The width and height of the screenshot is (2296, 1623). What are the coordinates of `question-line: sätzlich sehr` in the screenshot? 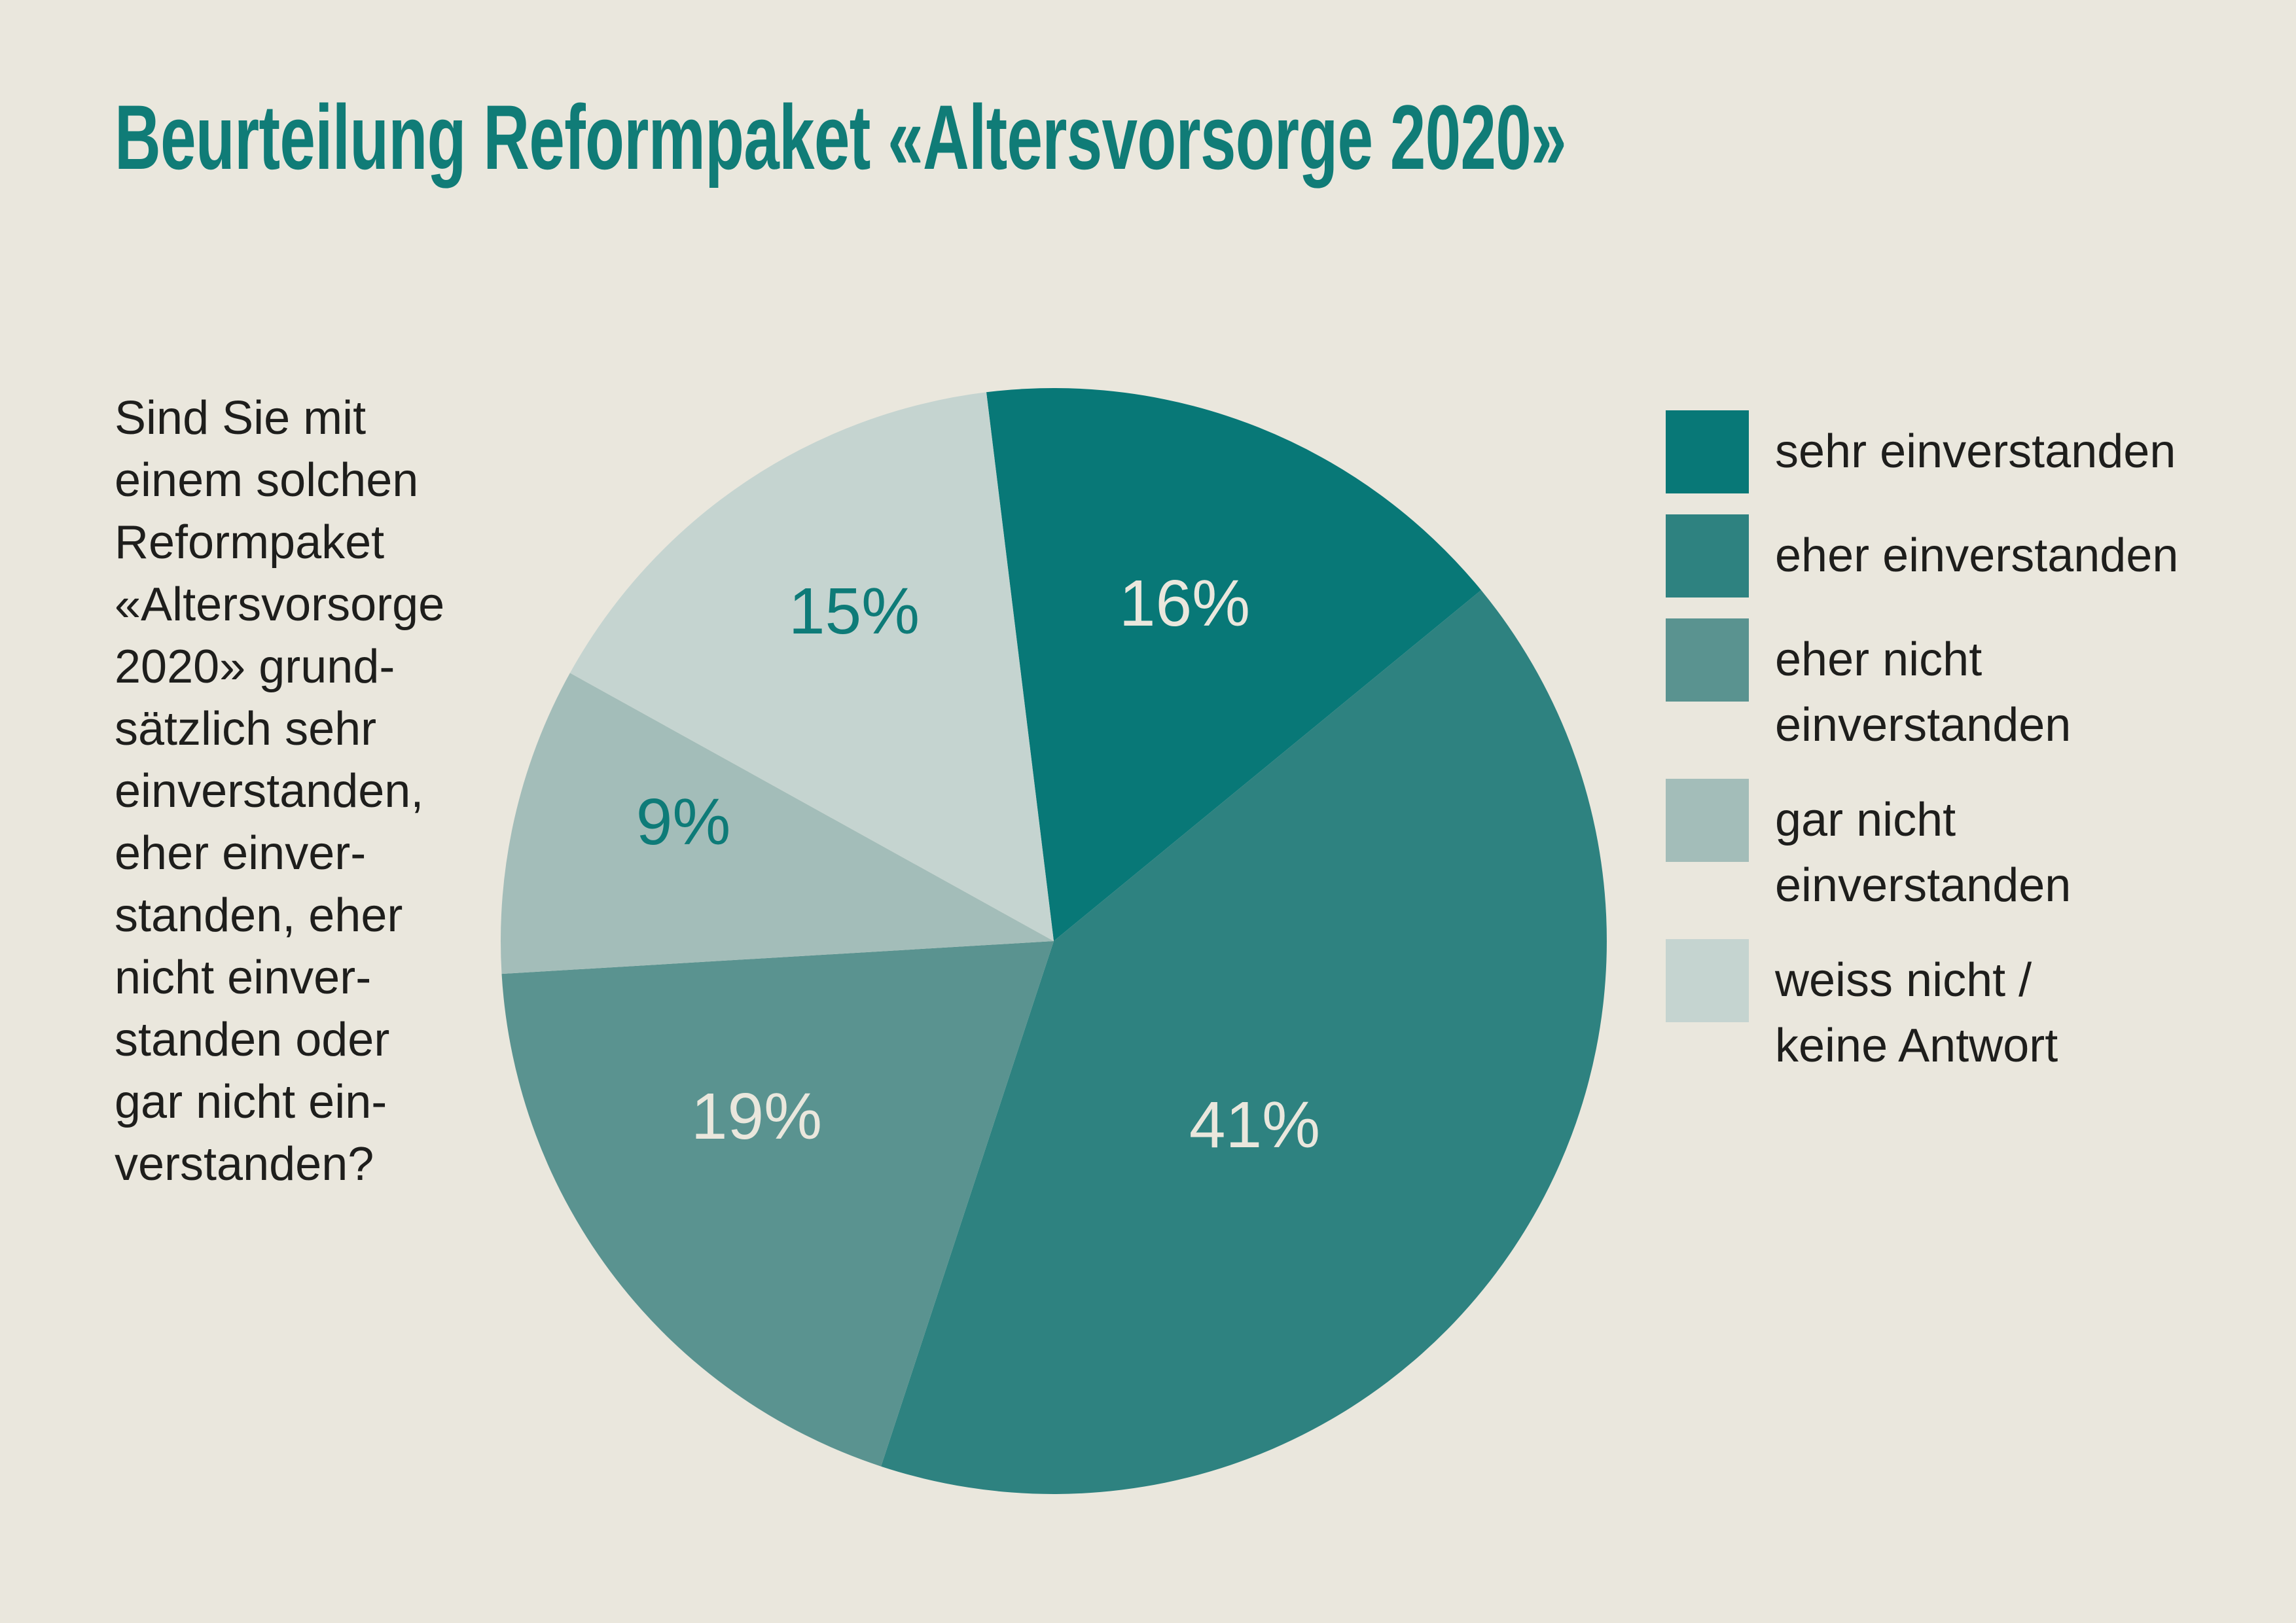 It's located at (246, 729).